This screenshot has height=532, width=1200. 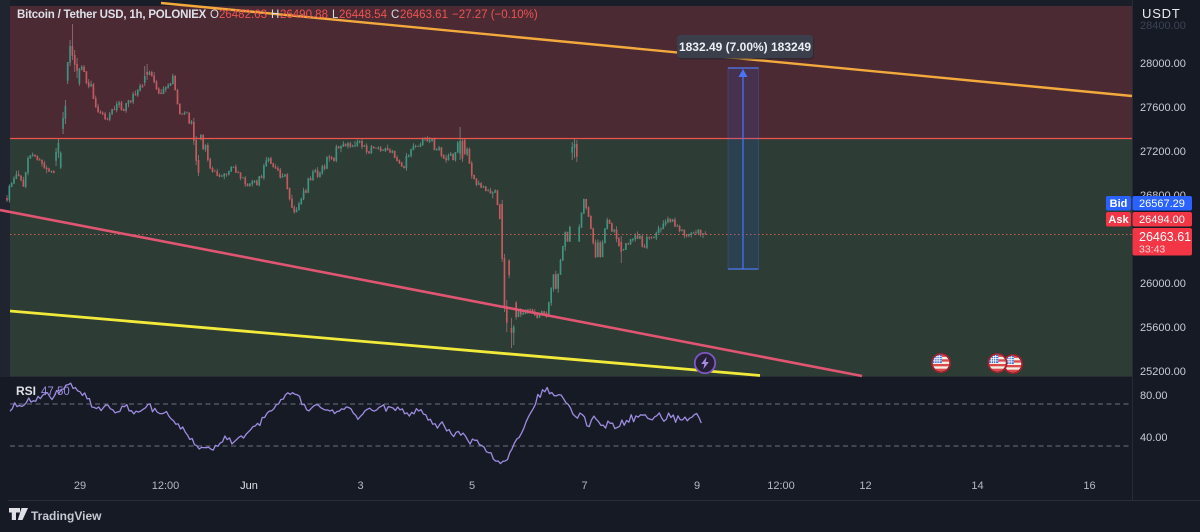 I want to click on svg-text: 5, so click(x=472, y=486).